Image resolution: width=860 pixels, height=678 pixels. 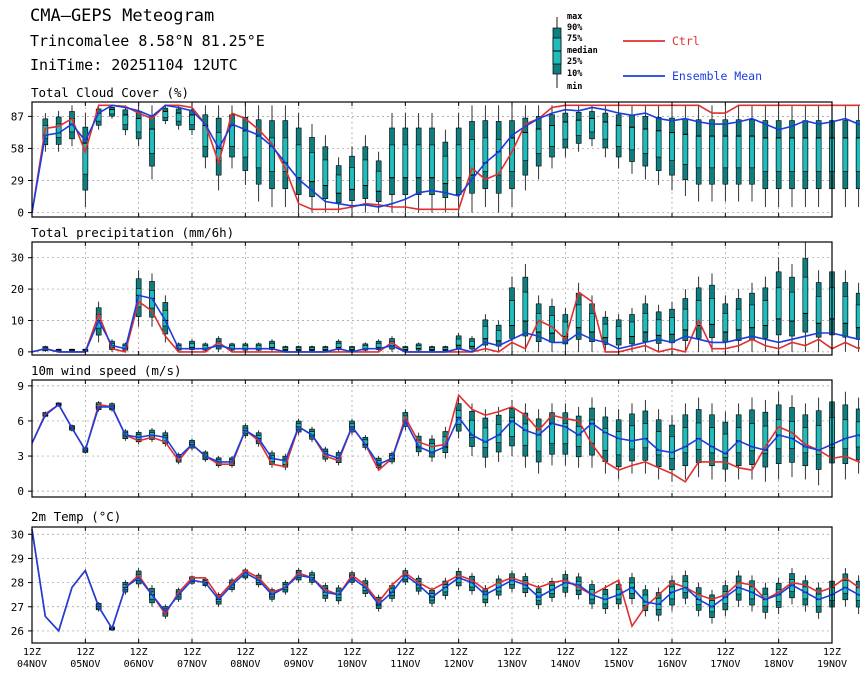 I want to click on station-location: Trincomalee 8.58°N 81.25°E, so click(x=147, y=41).